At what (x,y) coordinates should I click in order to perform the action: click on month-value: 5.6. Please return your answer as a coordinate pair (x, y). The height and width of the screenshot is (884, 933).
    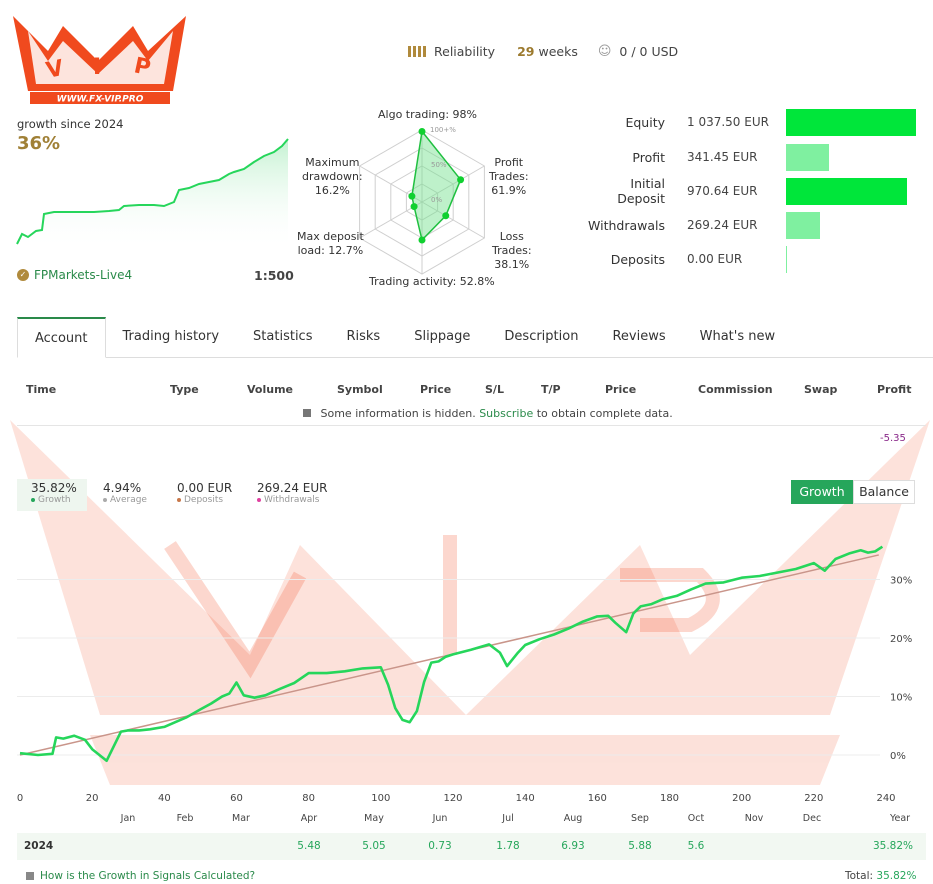
    Looking at the image, I should click on (696, 846).